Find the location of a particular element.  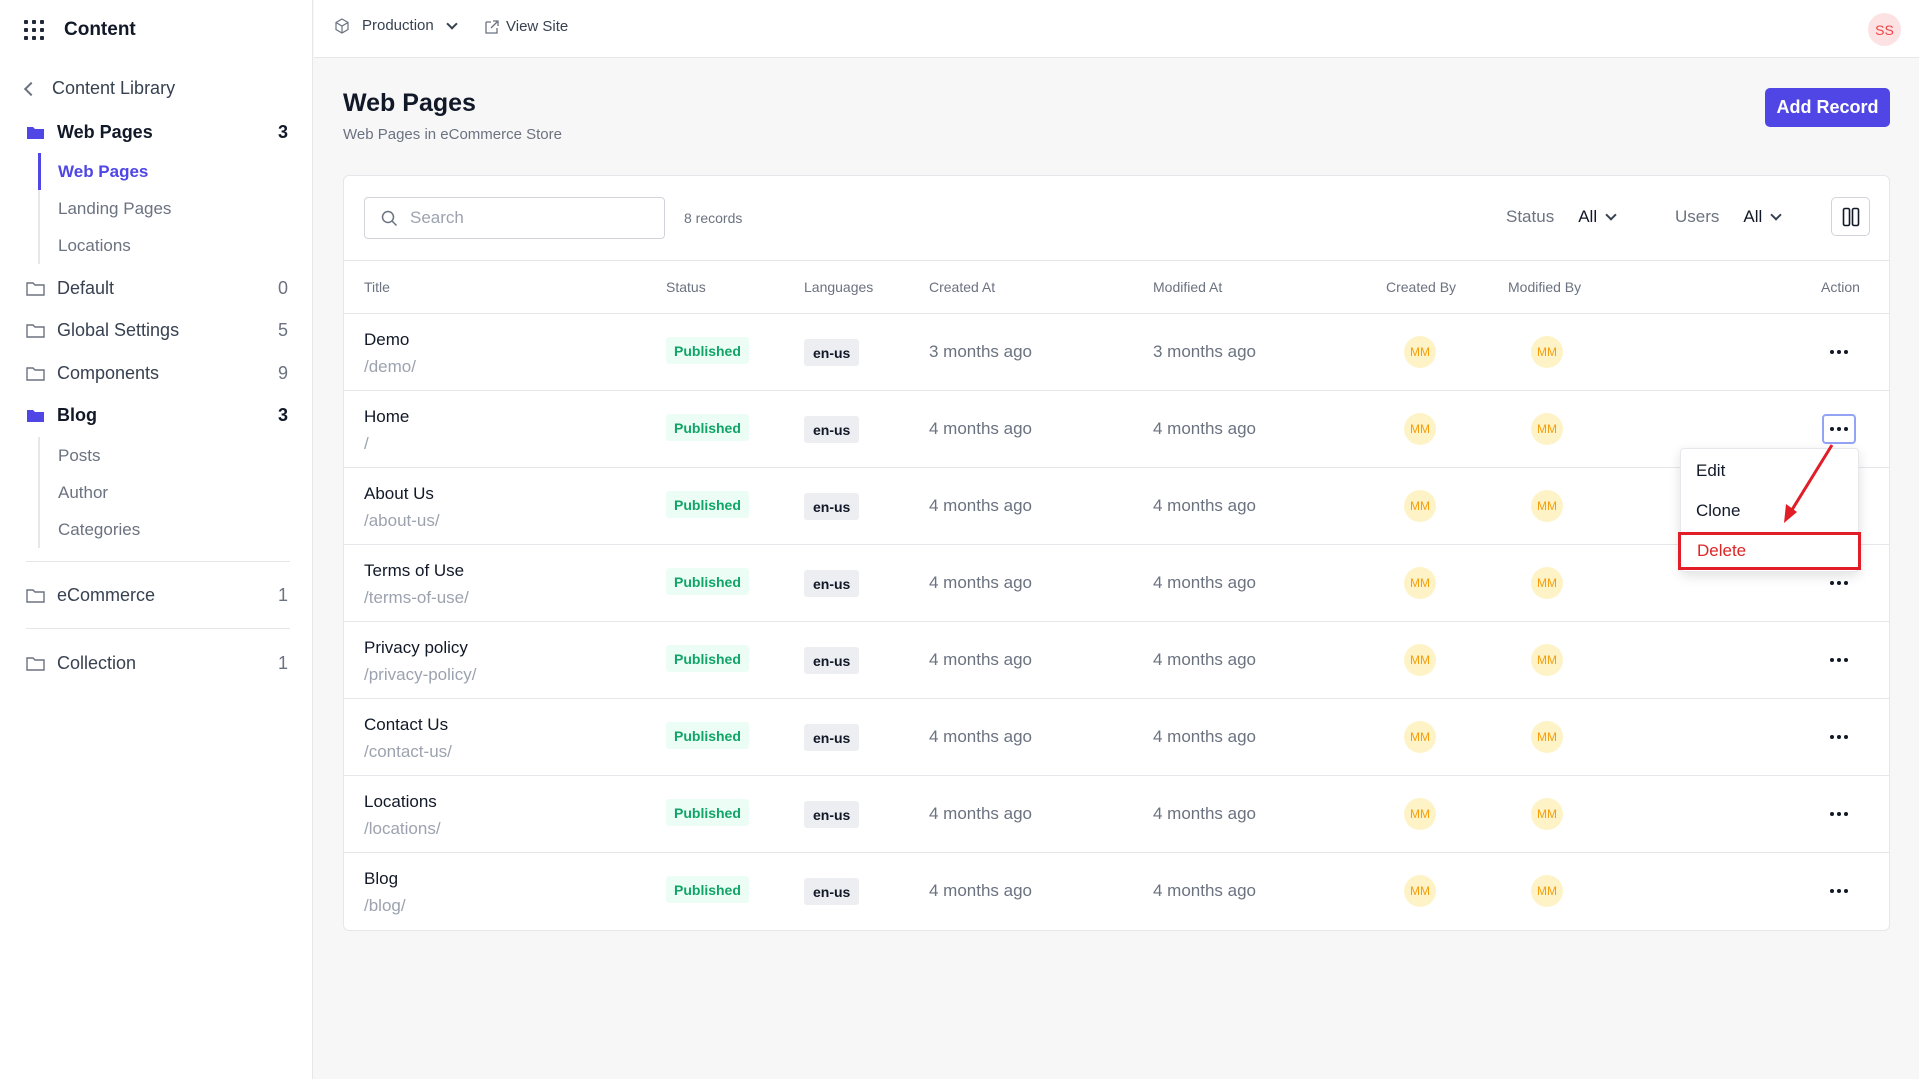

page-title: Web Pages is located at coordinates (409, 103).